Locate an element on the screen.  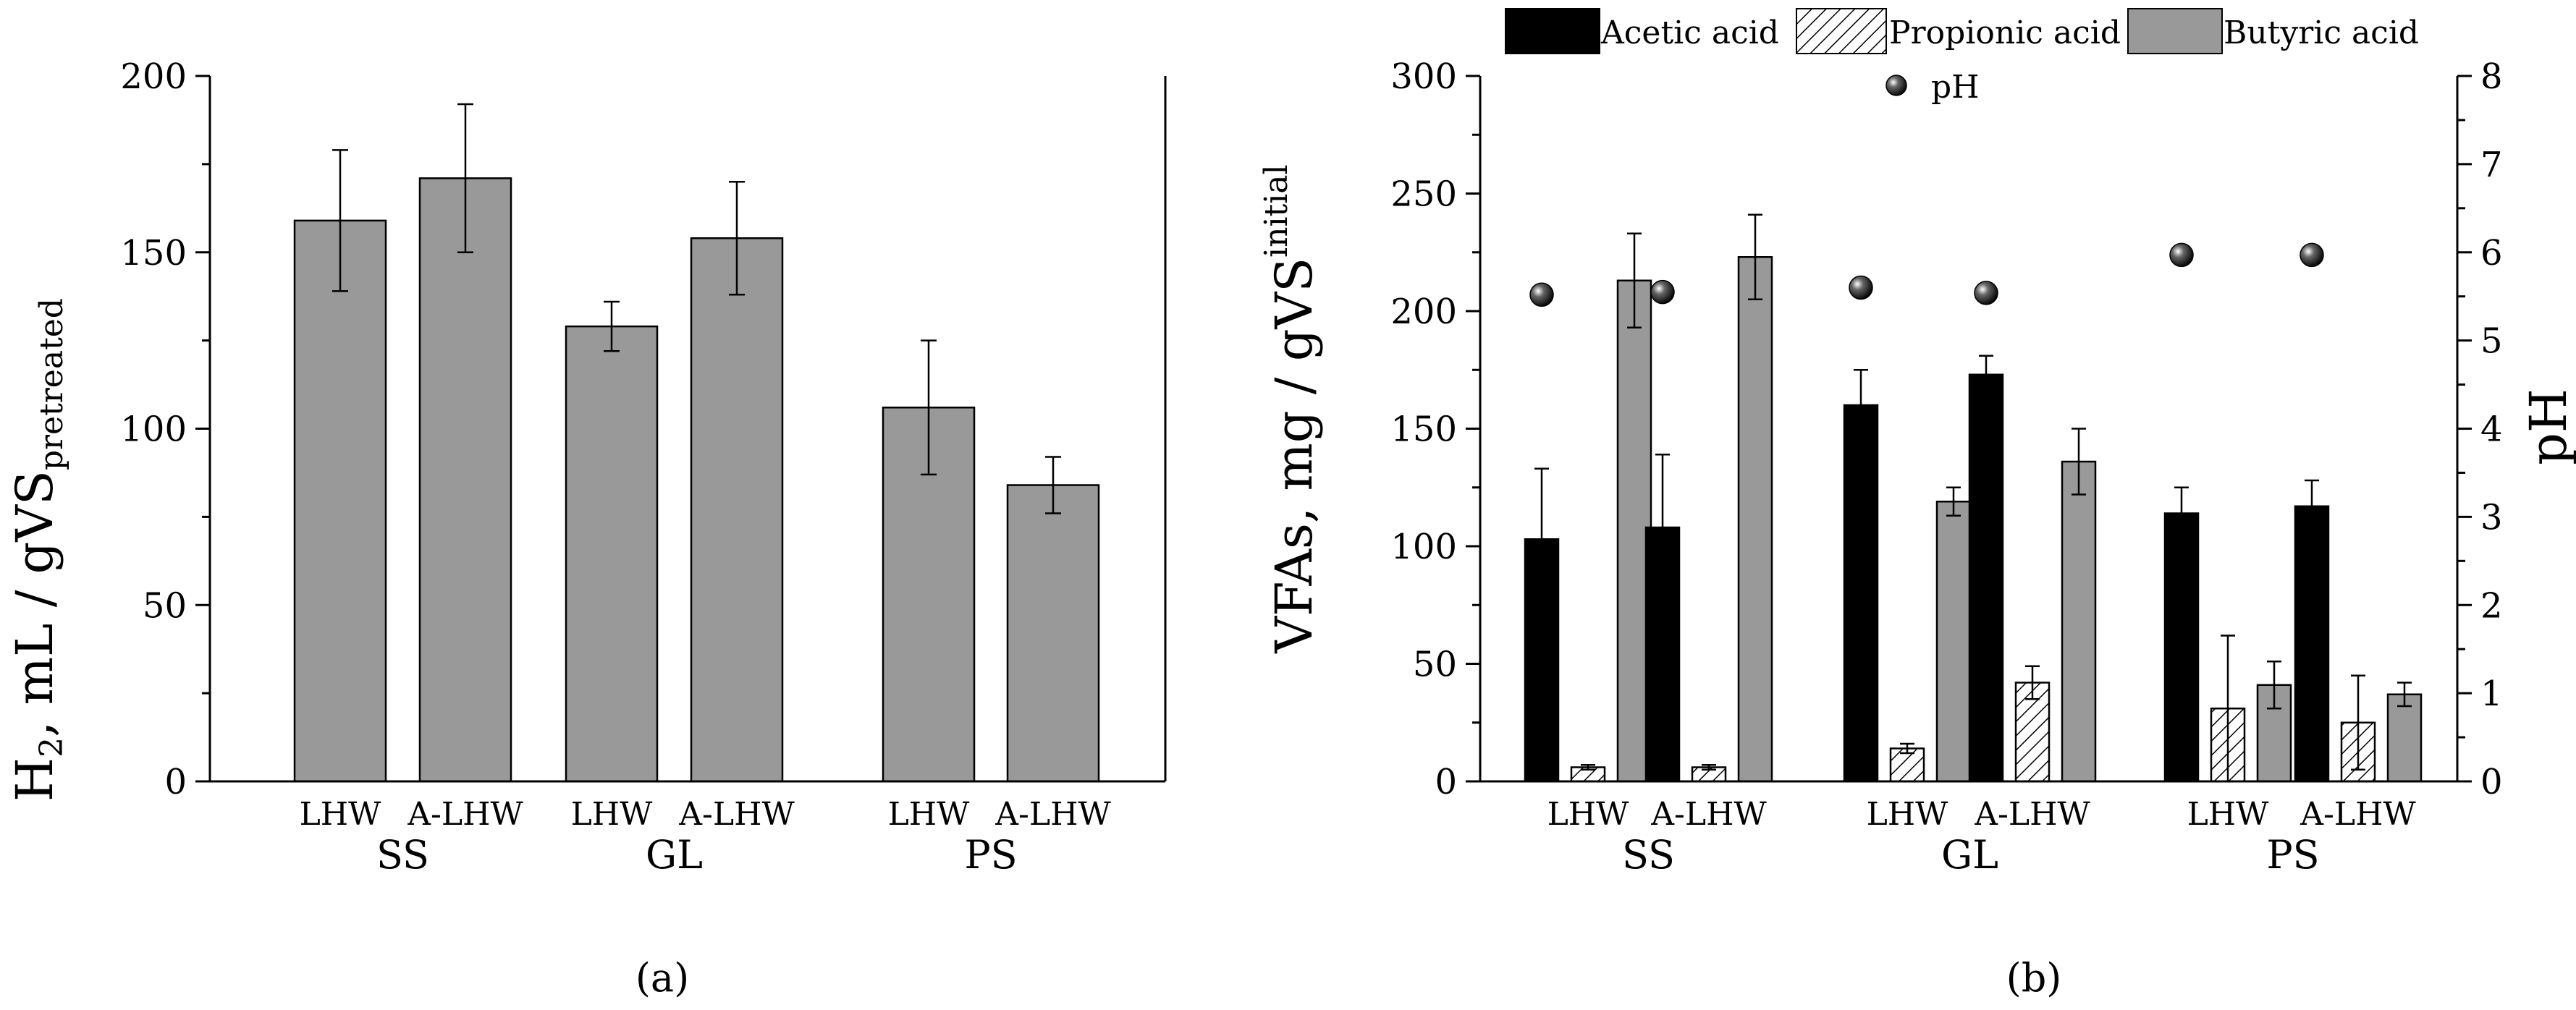
chart-b-right-tick-label: 8 is located at coordinates (2491, 76).